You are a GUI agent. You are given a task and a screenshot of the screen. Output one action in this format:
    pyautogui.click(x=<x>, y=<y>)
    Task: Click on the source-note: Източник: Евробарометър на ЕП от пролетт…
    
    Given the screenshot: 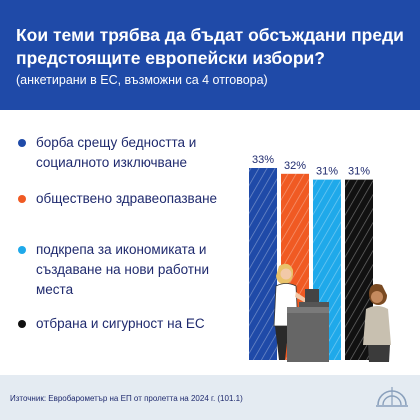 What is the action you would take?
    pyautogui.click(x=126, y=398)
    